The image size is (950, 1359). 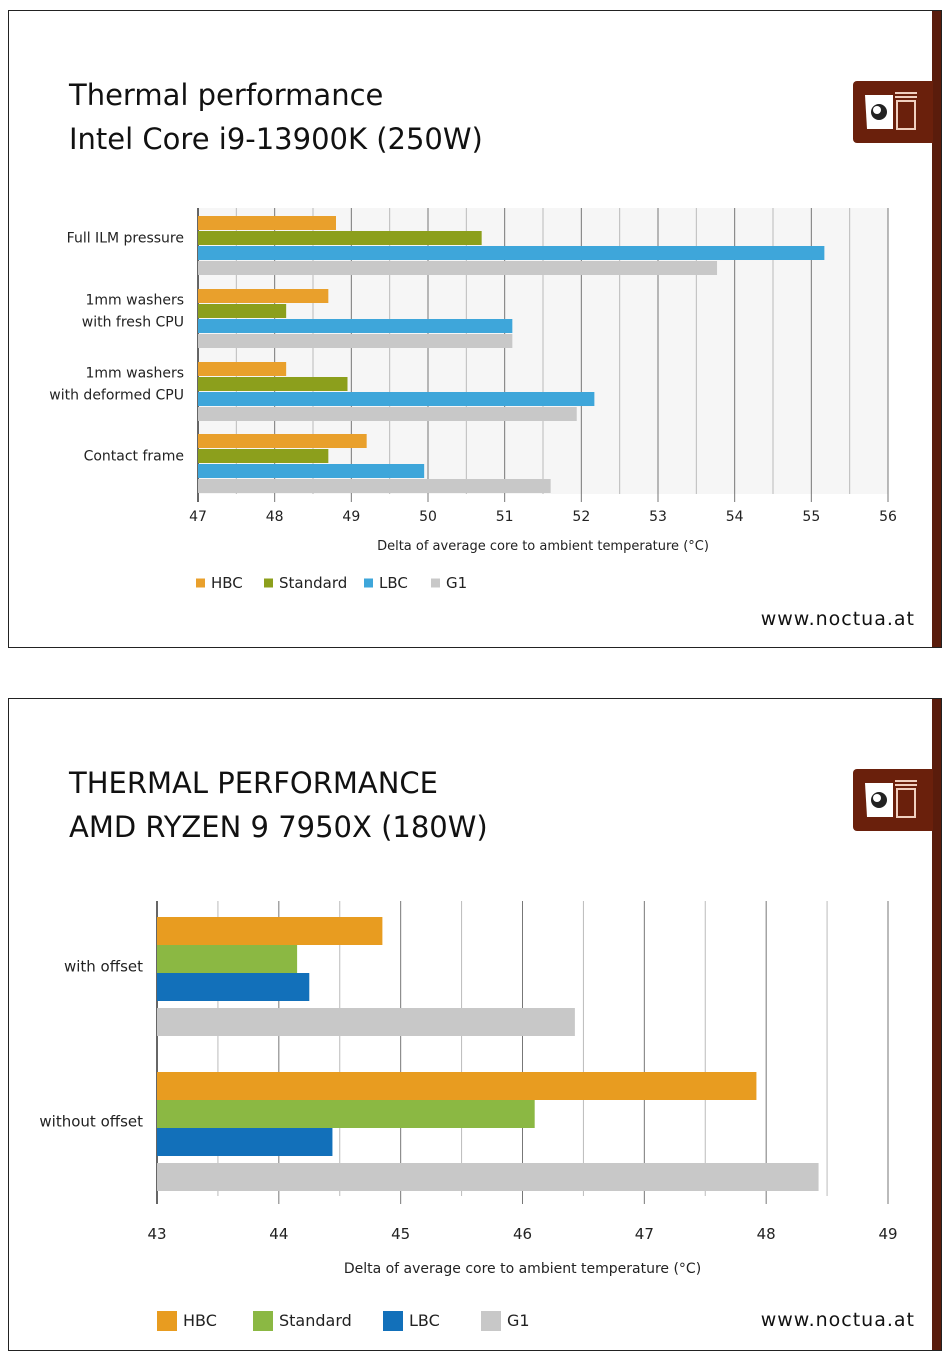 What do you see at coordinates (581, 517) in the screenshot?
I see `x-tick-label: 52` at bounding box center [581, 517].